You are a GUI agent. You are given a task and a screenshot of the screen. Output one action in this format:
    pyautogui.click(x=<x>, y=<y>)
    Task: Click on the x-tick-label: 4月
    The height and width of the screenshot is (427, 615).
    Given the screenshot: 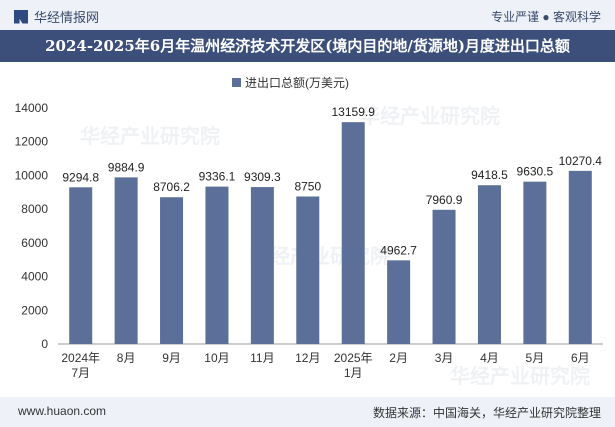 What is the action you would take?
    pyautogui.click(x=489, y=358)
    